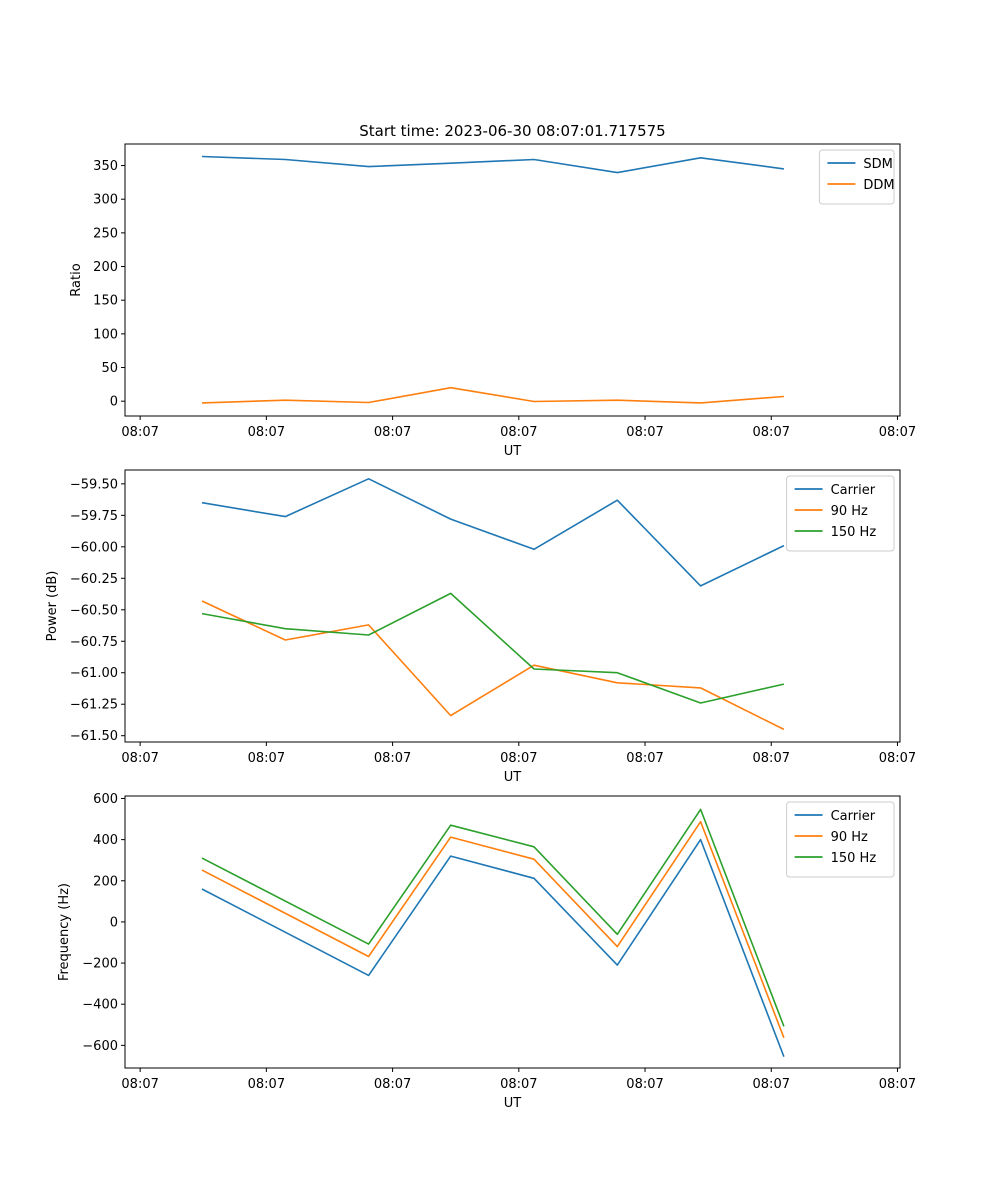 This screenshot has width=1000, height=1200. What do you see at coordinates (76, 279) in the screenshot?
I see `y-axis-label: Ratio` at bounding box center [76, 279].